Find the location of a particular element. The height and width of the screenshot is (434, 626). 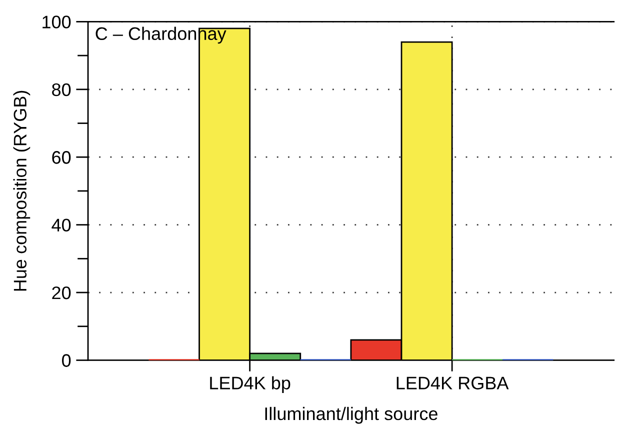

x-tick-label: LED4K bp is located at coordinates (250, 385).